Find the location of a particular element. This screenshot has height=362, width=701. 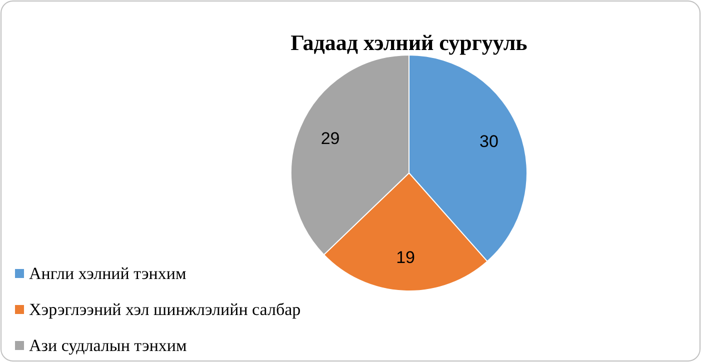

data-label: 30 is located at coordinates (489, 142).